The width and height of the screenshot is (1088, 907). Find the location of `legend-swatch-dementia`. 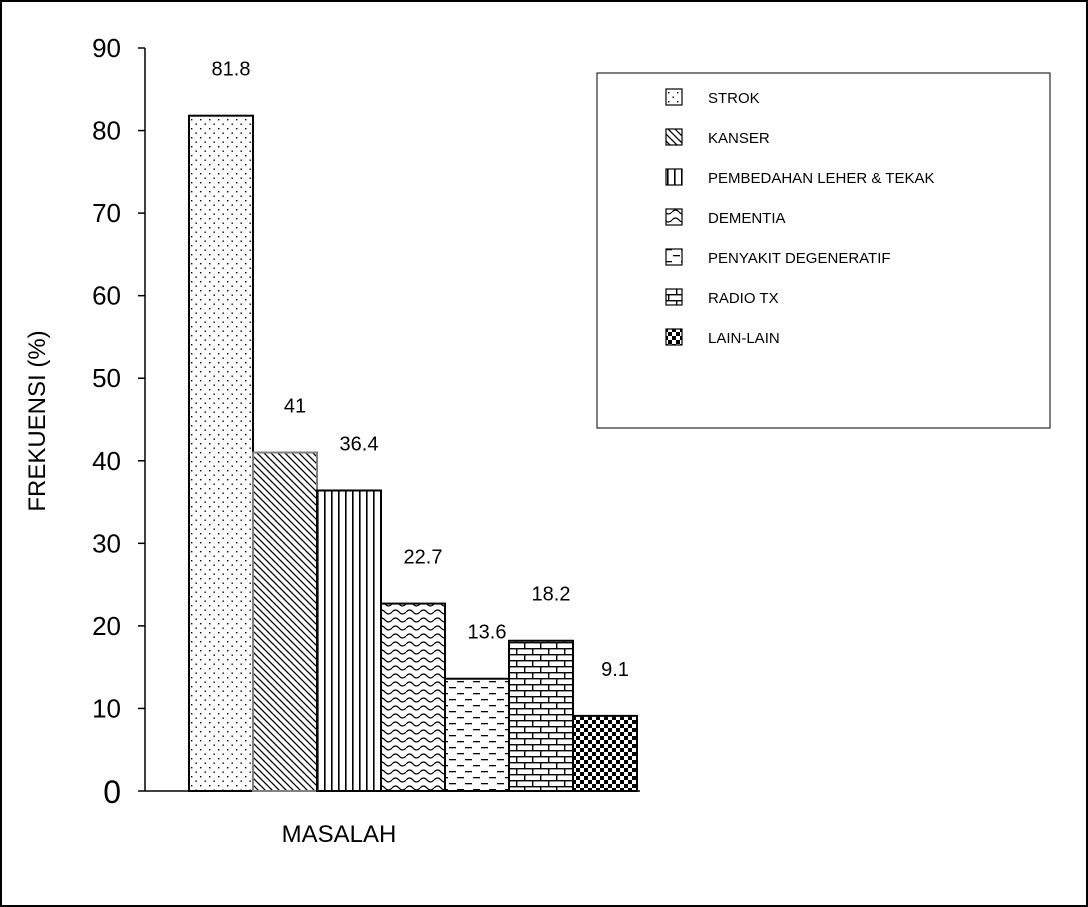

legend-swatch-dementia is located at coordinates (674, 217).